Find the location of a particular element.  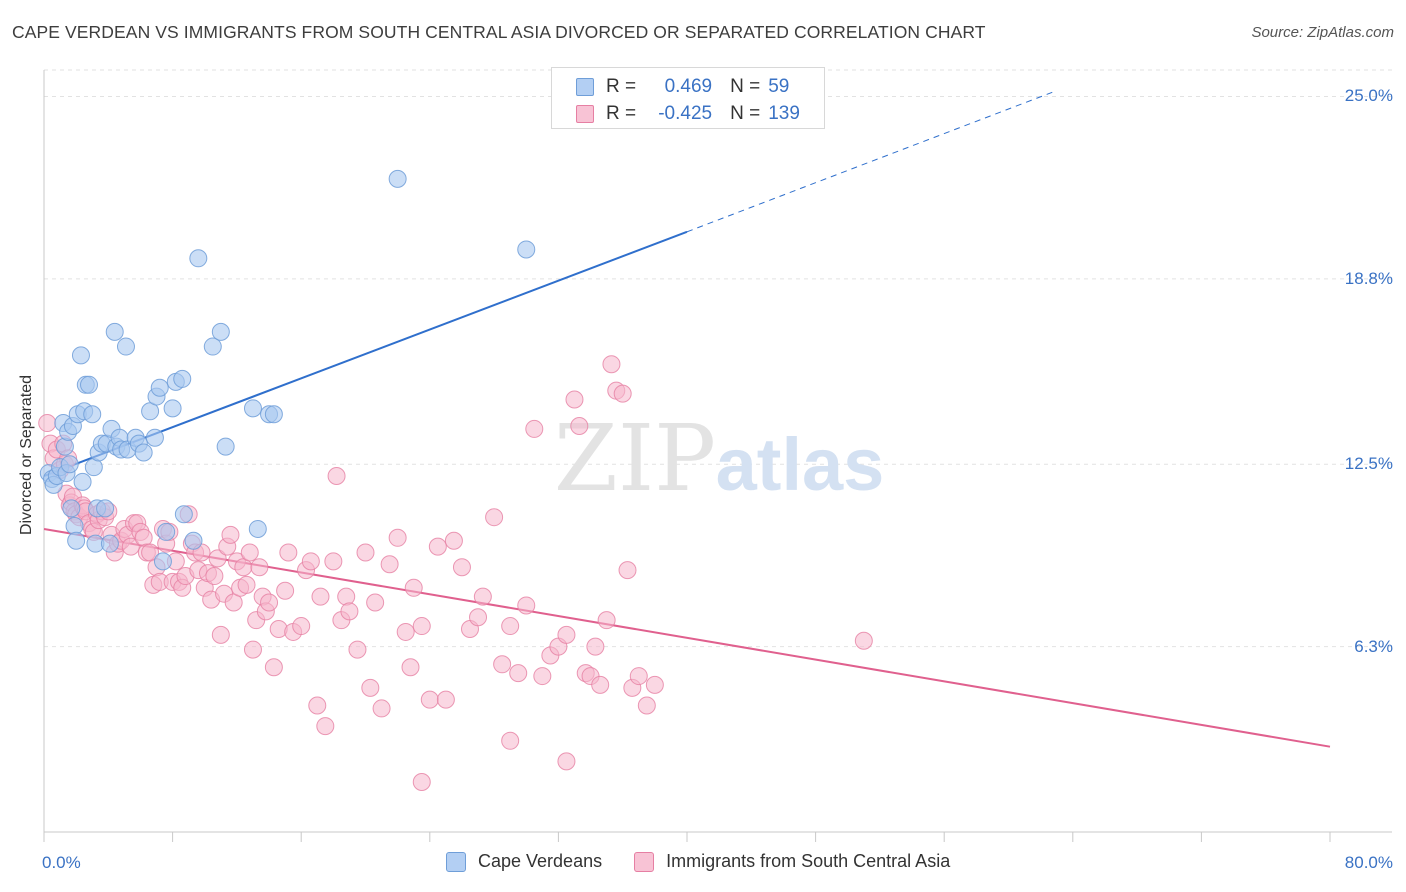

x-tick-label-max: 80.0% is located at coordinates (1368, 862).